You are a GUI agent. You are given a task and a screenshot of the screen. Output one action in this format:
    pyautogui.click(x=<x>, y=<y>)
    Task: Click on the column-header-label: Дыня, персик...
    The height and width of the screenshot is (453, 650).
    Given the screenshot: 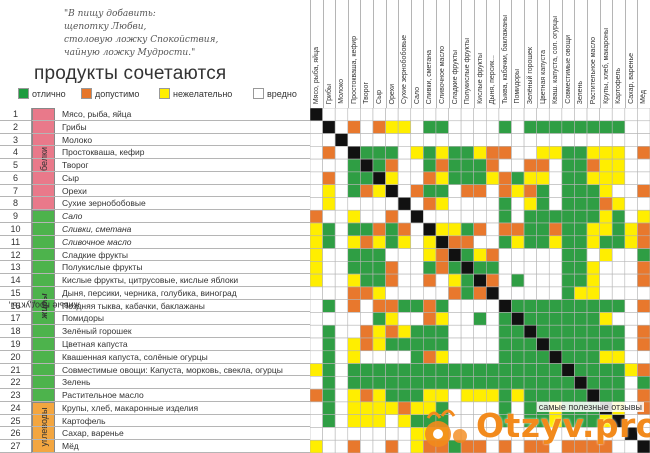 What is the action you would take?
    pyautogui.click(x=493, y=79)
    